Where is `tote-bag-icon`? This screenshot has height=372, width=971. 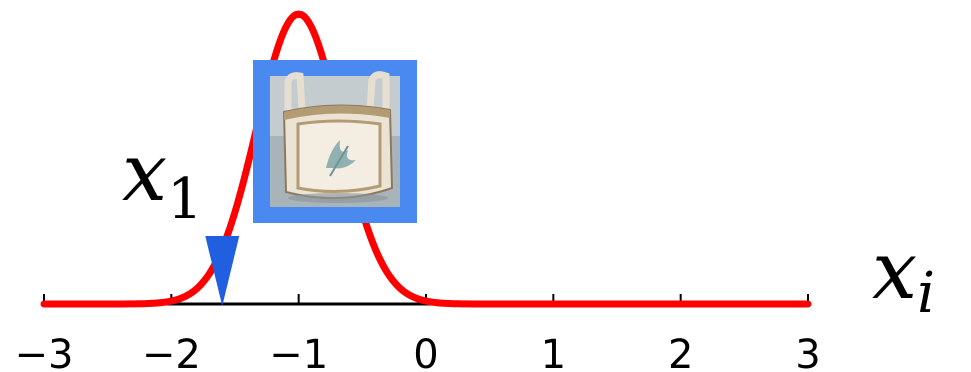 tote-bag-icon is located at coordinates (335, 139).